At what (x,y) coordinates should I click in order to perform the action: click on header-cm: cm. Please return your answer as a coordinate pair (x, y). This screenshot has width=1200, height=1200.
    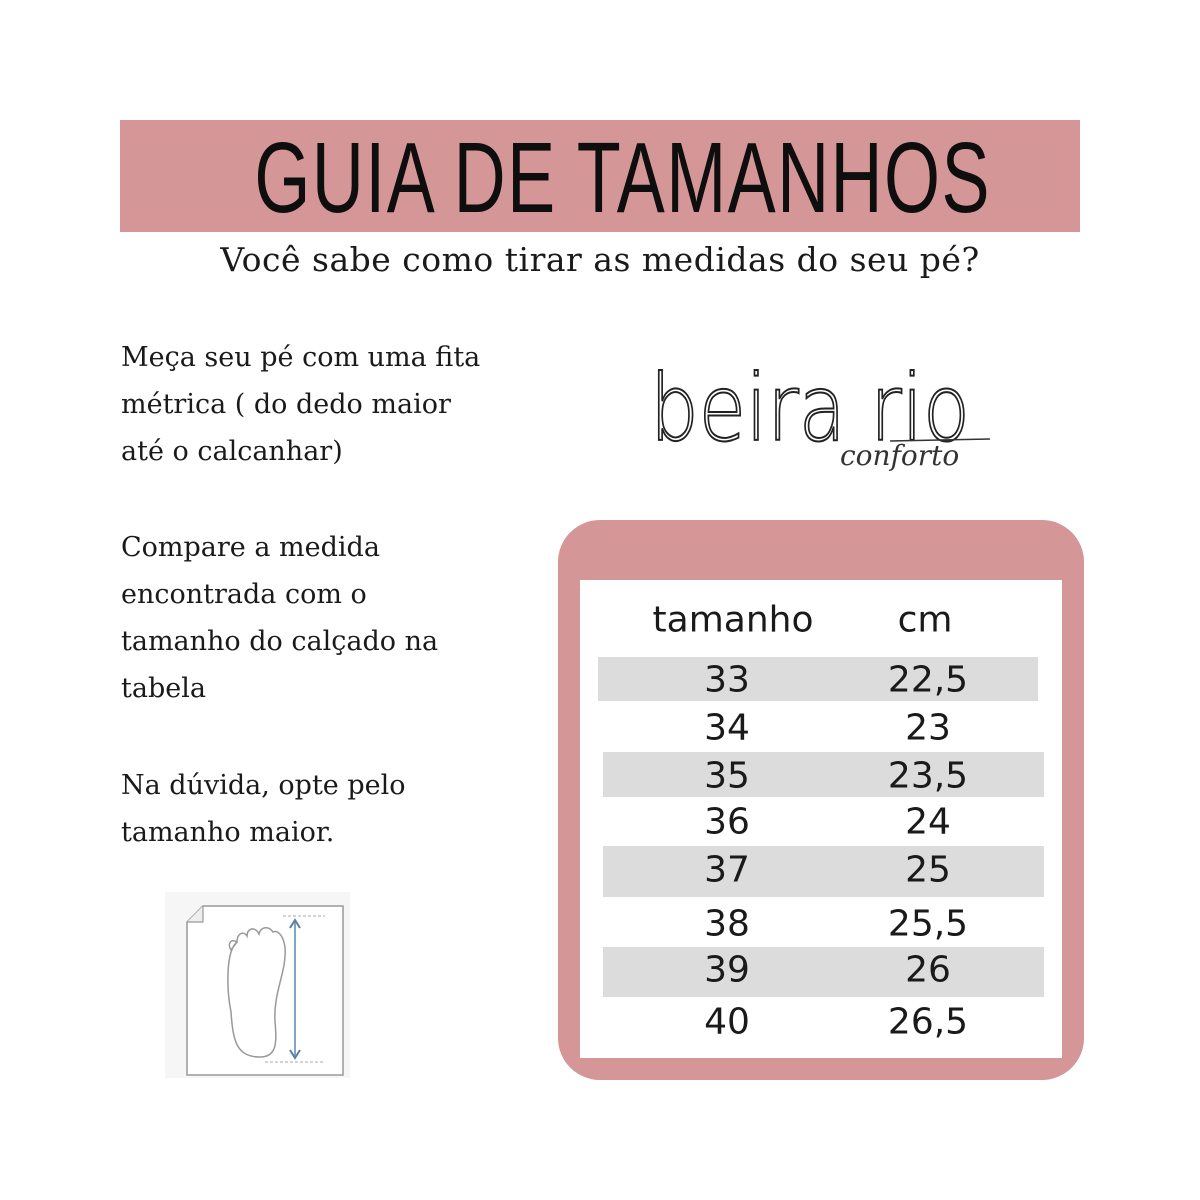
    Looking at the image, I should click on (925, 620).